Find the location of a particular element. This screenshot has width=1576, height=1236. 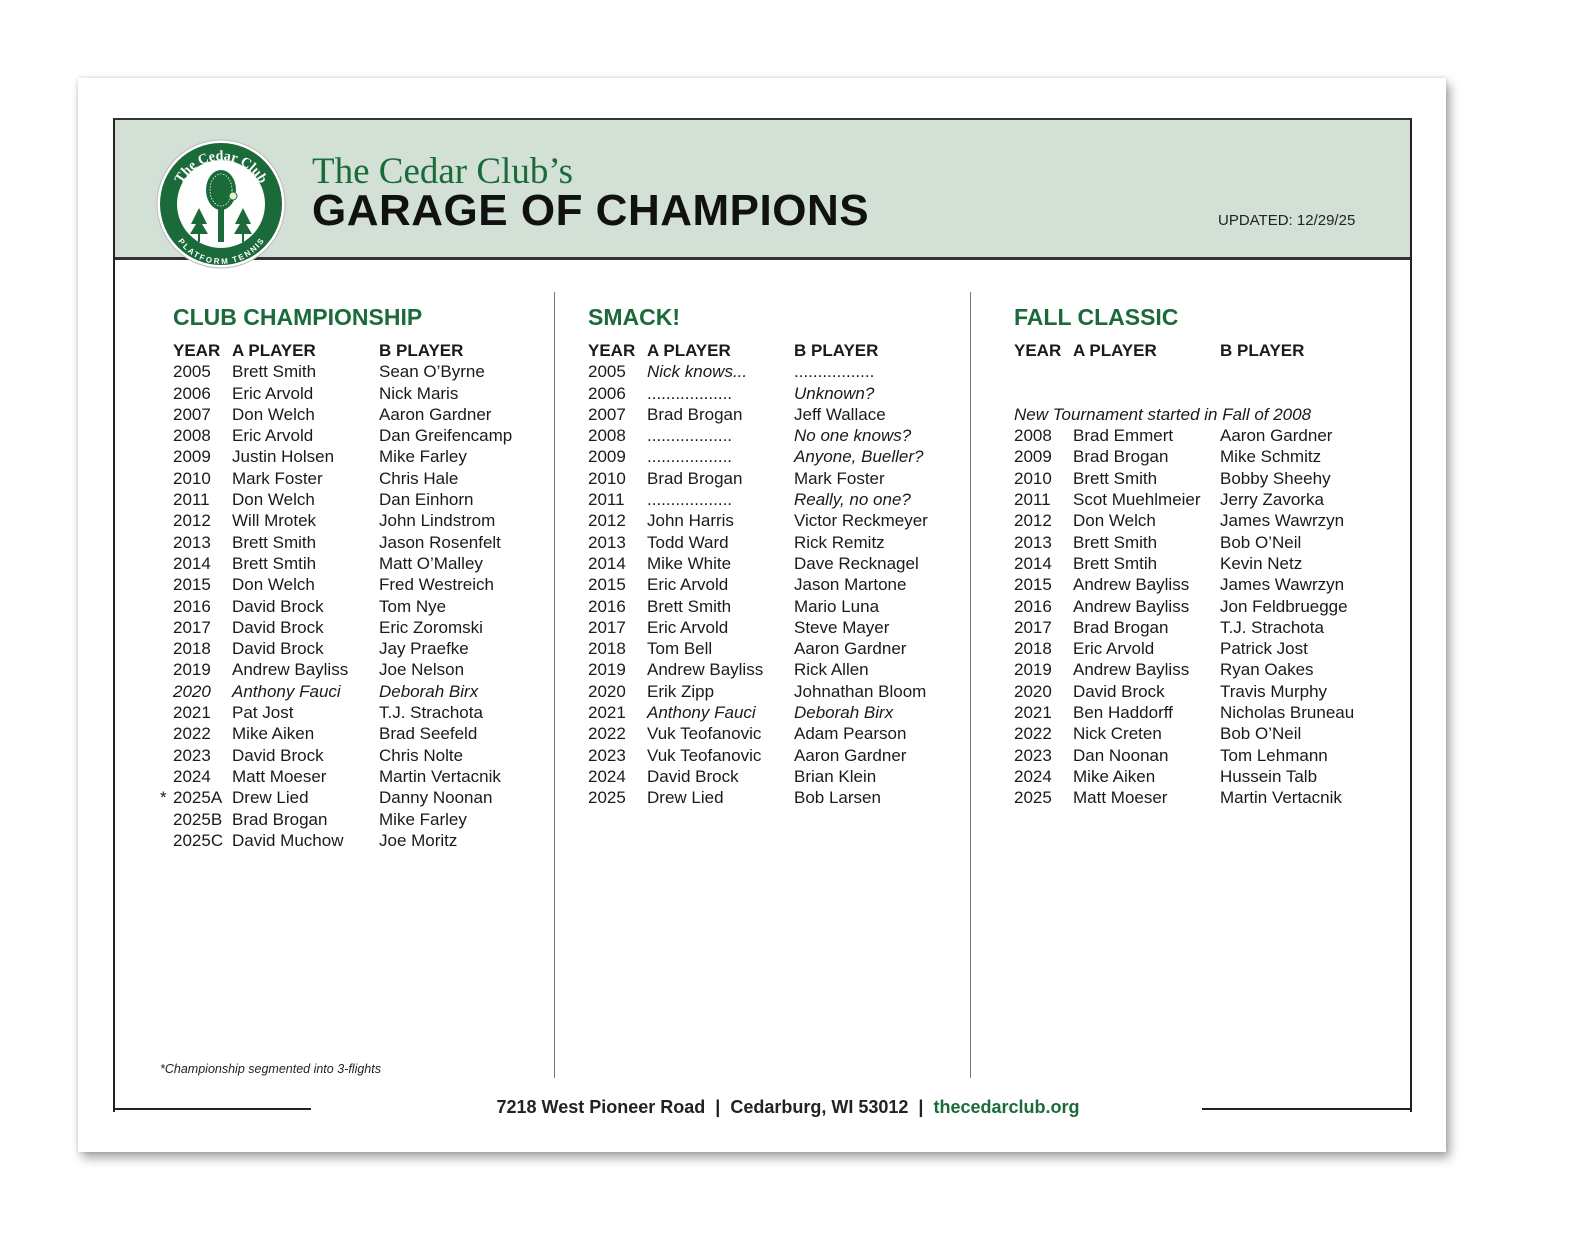

champion-row: 2024 Mike Aiken Hussein Talb is located at coordinates (1165, 776).